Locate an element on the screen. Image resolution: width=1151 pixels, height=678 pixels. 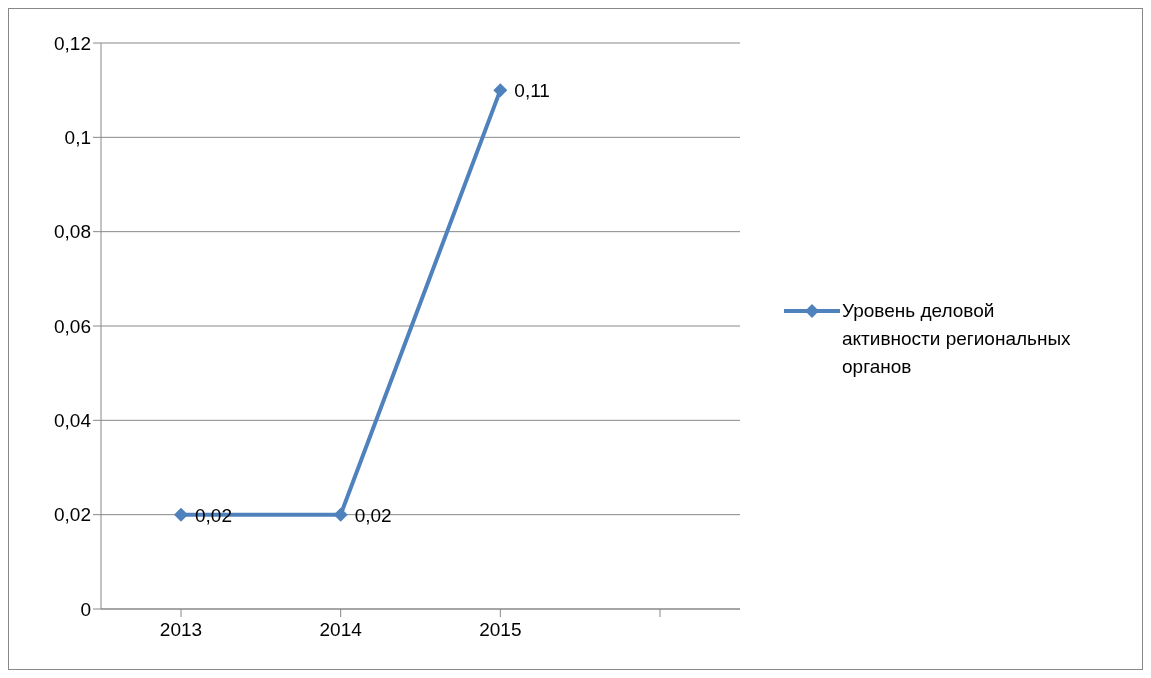
x-tick-label: 2014 is located at coordinates (341, 630).